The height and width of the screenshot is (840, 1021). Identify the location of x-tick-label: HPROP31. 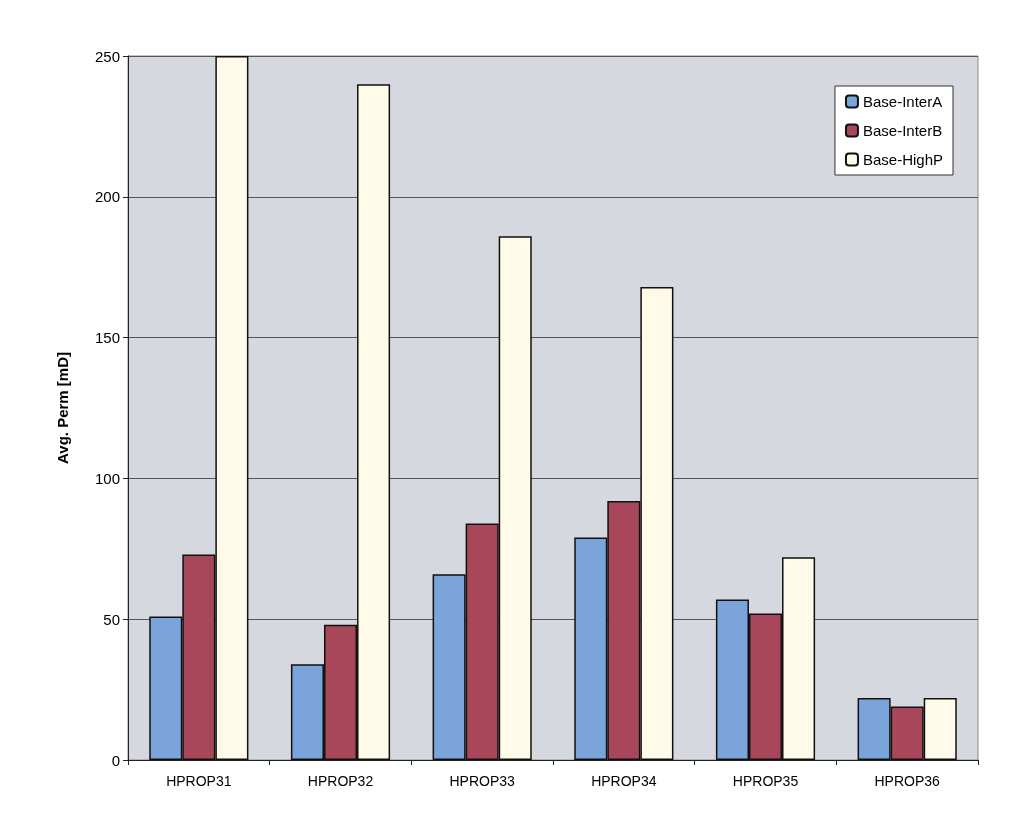
(199, 781).